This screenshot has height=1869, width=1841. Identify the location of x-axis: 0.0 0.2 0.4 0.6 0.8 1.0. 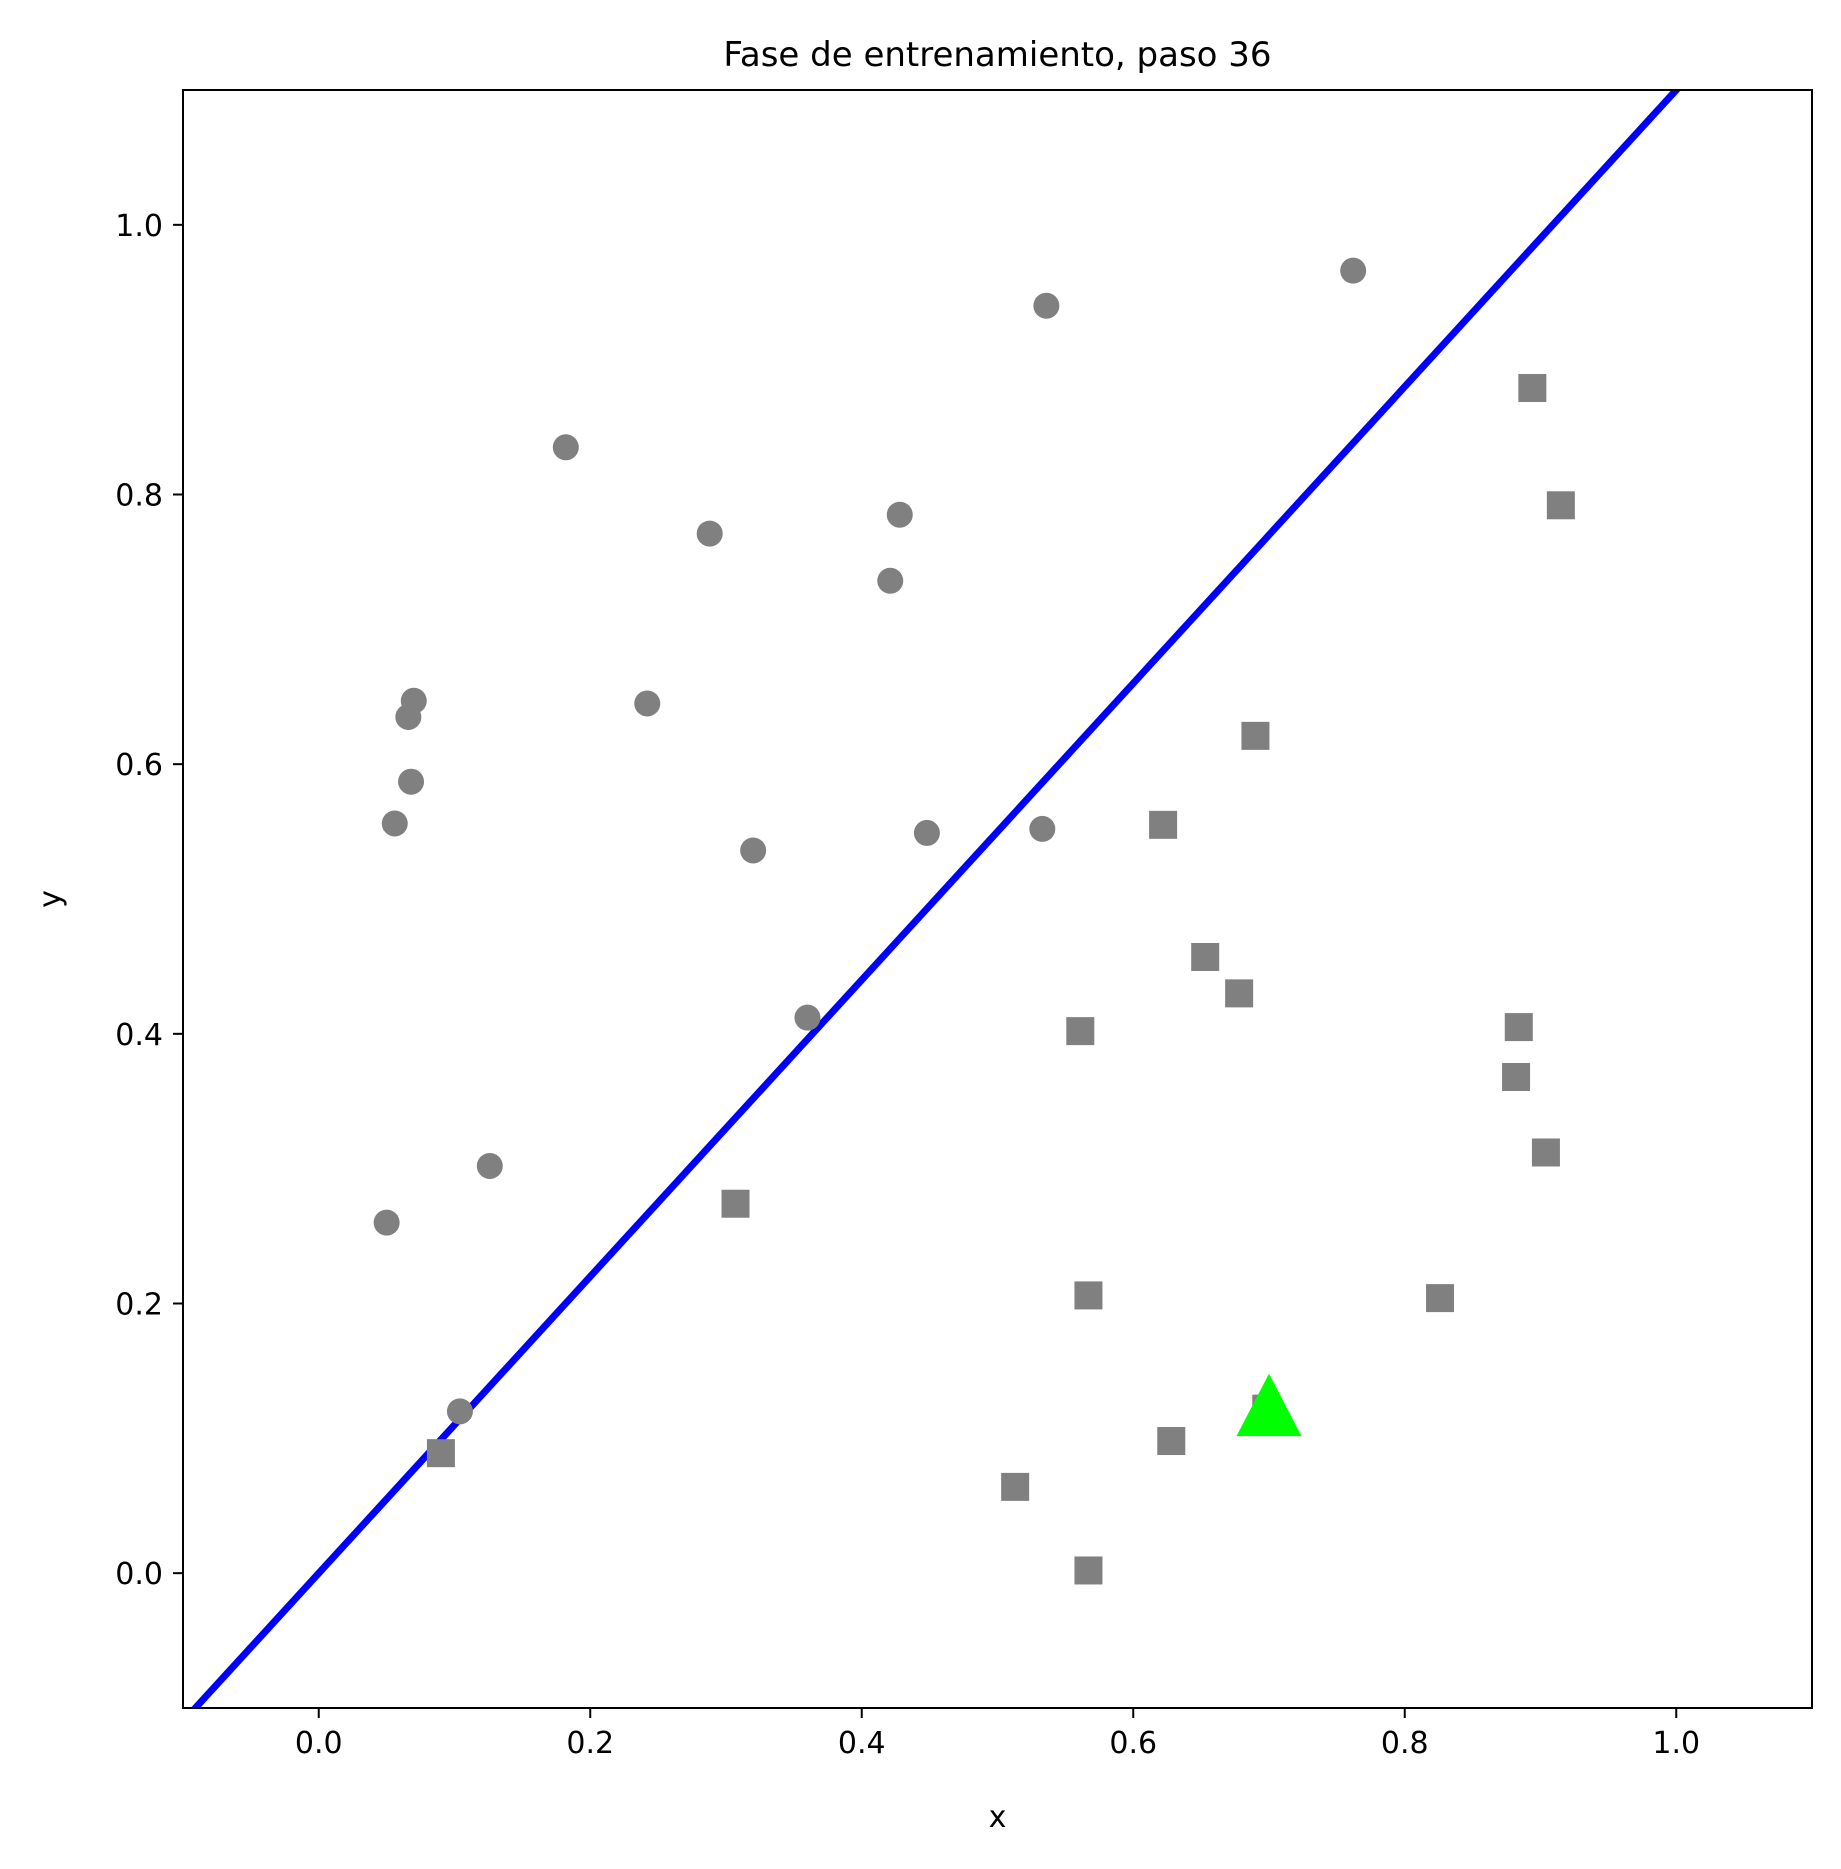
(997, 1734).